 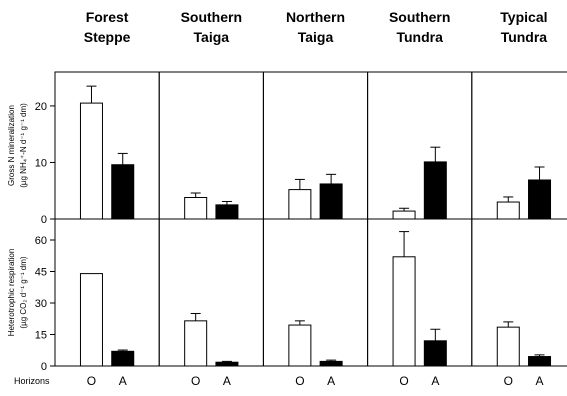 What do you see at coordinates (41, 273) in the screenshot?
I see `y-tick-label: 45` at bounding box center [41, 273].